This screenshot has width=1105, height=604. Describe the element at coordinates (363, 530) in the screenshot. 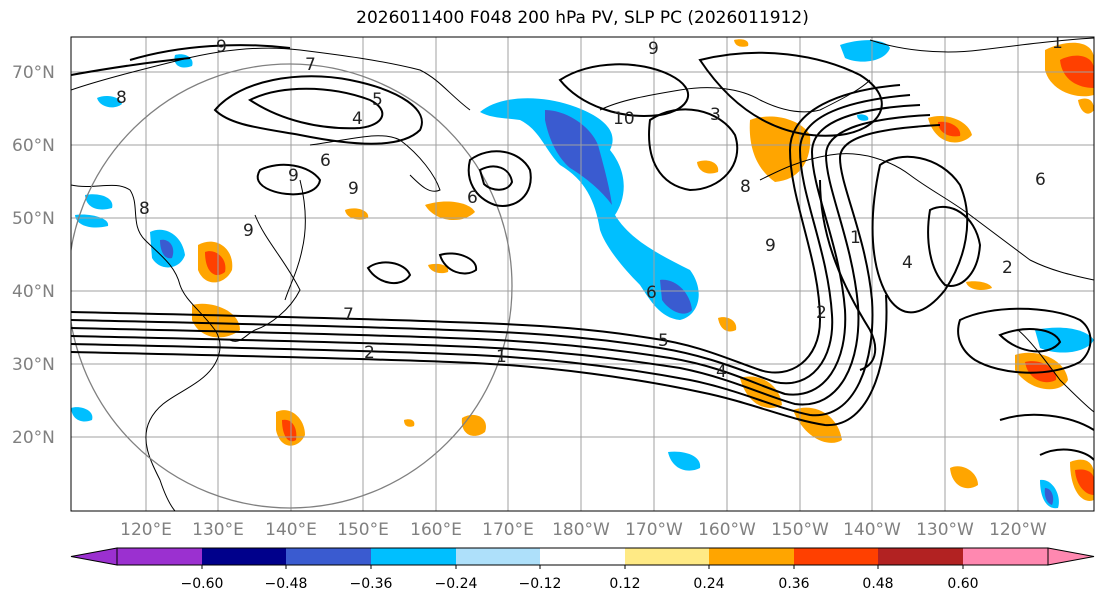

I see `lon-label: 150°E` at that location.